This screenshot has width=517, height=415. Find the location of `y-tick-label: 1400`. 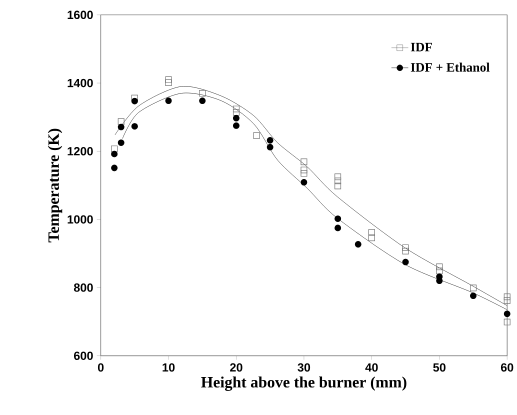

y-tick-label: 1400 is located at coordinates (80, 83).